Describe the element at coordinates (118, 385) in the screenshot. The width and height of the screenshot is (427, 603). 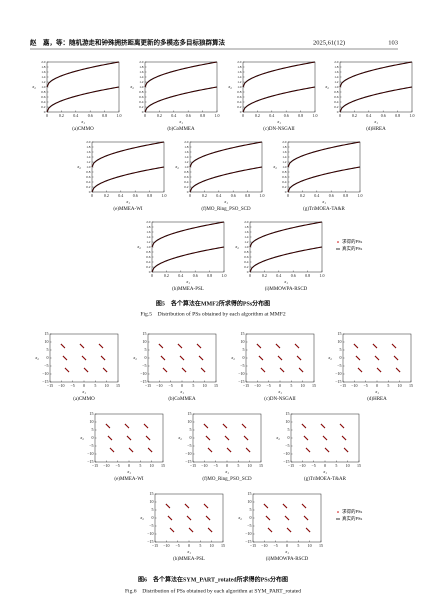
I see `x-tick-label: 15` at that location.